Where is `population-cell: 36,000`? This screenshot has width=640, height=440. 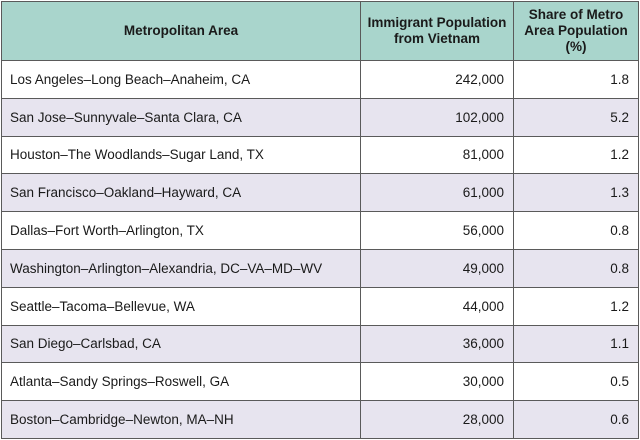
population-cell: 36,000 is located at coordinates (437, 344).